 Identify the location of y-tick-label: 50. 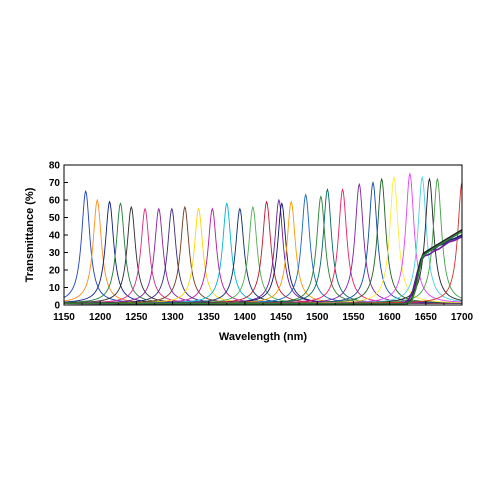
(55, 218).